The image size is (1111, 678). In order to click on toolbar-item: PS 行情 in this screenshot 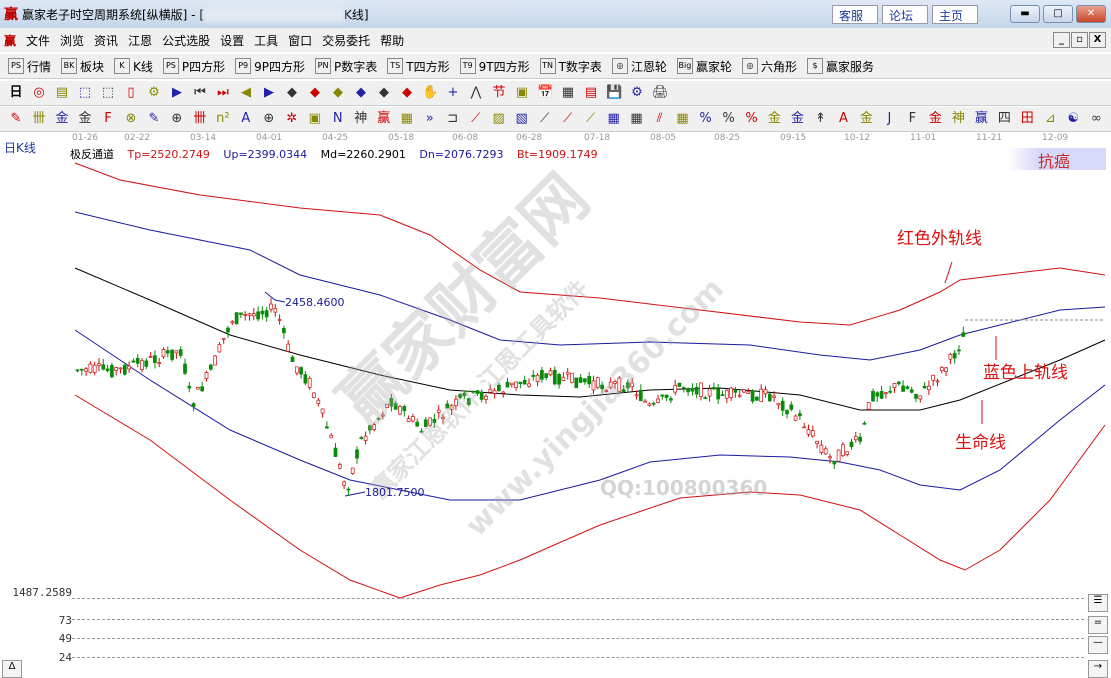, I will do `click(29, 66)`.